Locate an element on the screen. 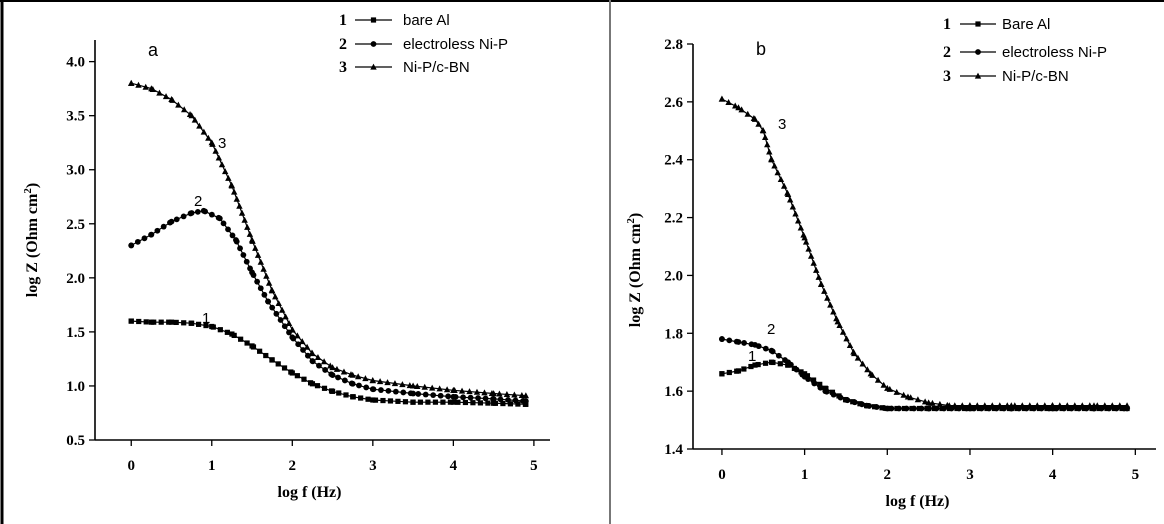  y-axis-label: log Z (Ohm cm2) is located at coordinates (31, 240).